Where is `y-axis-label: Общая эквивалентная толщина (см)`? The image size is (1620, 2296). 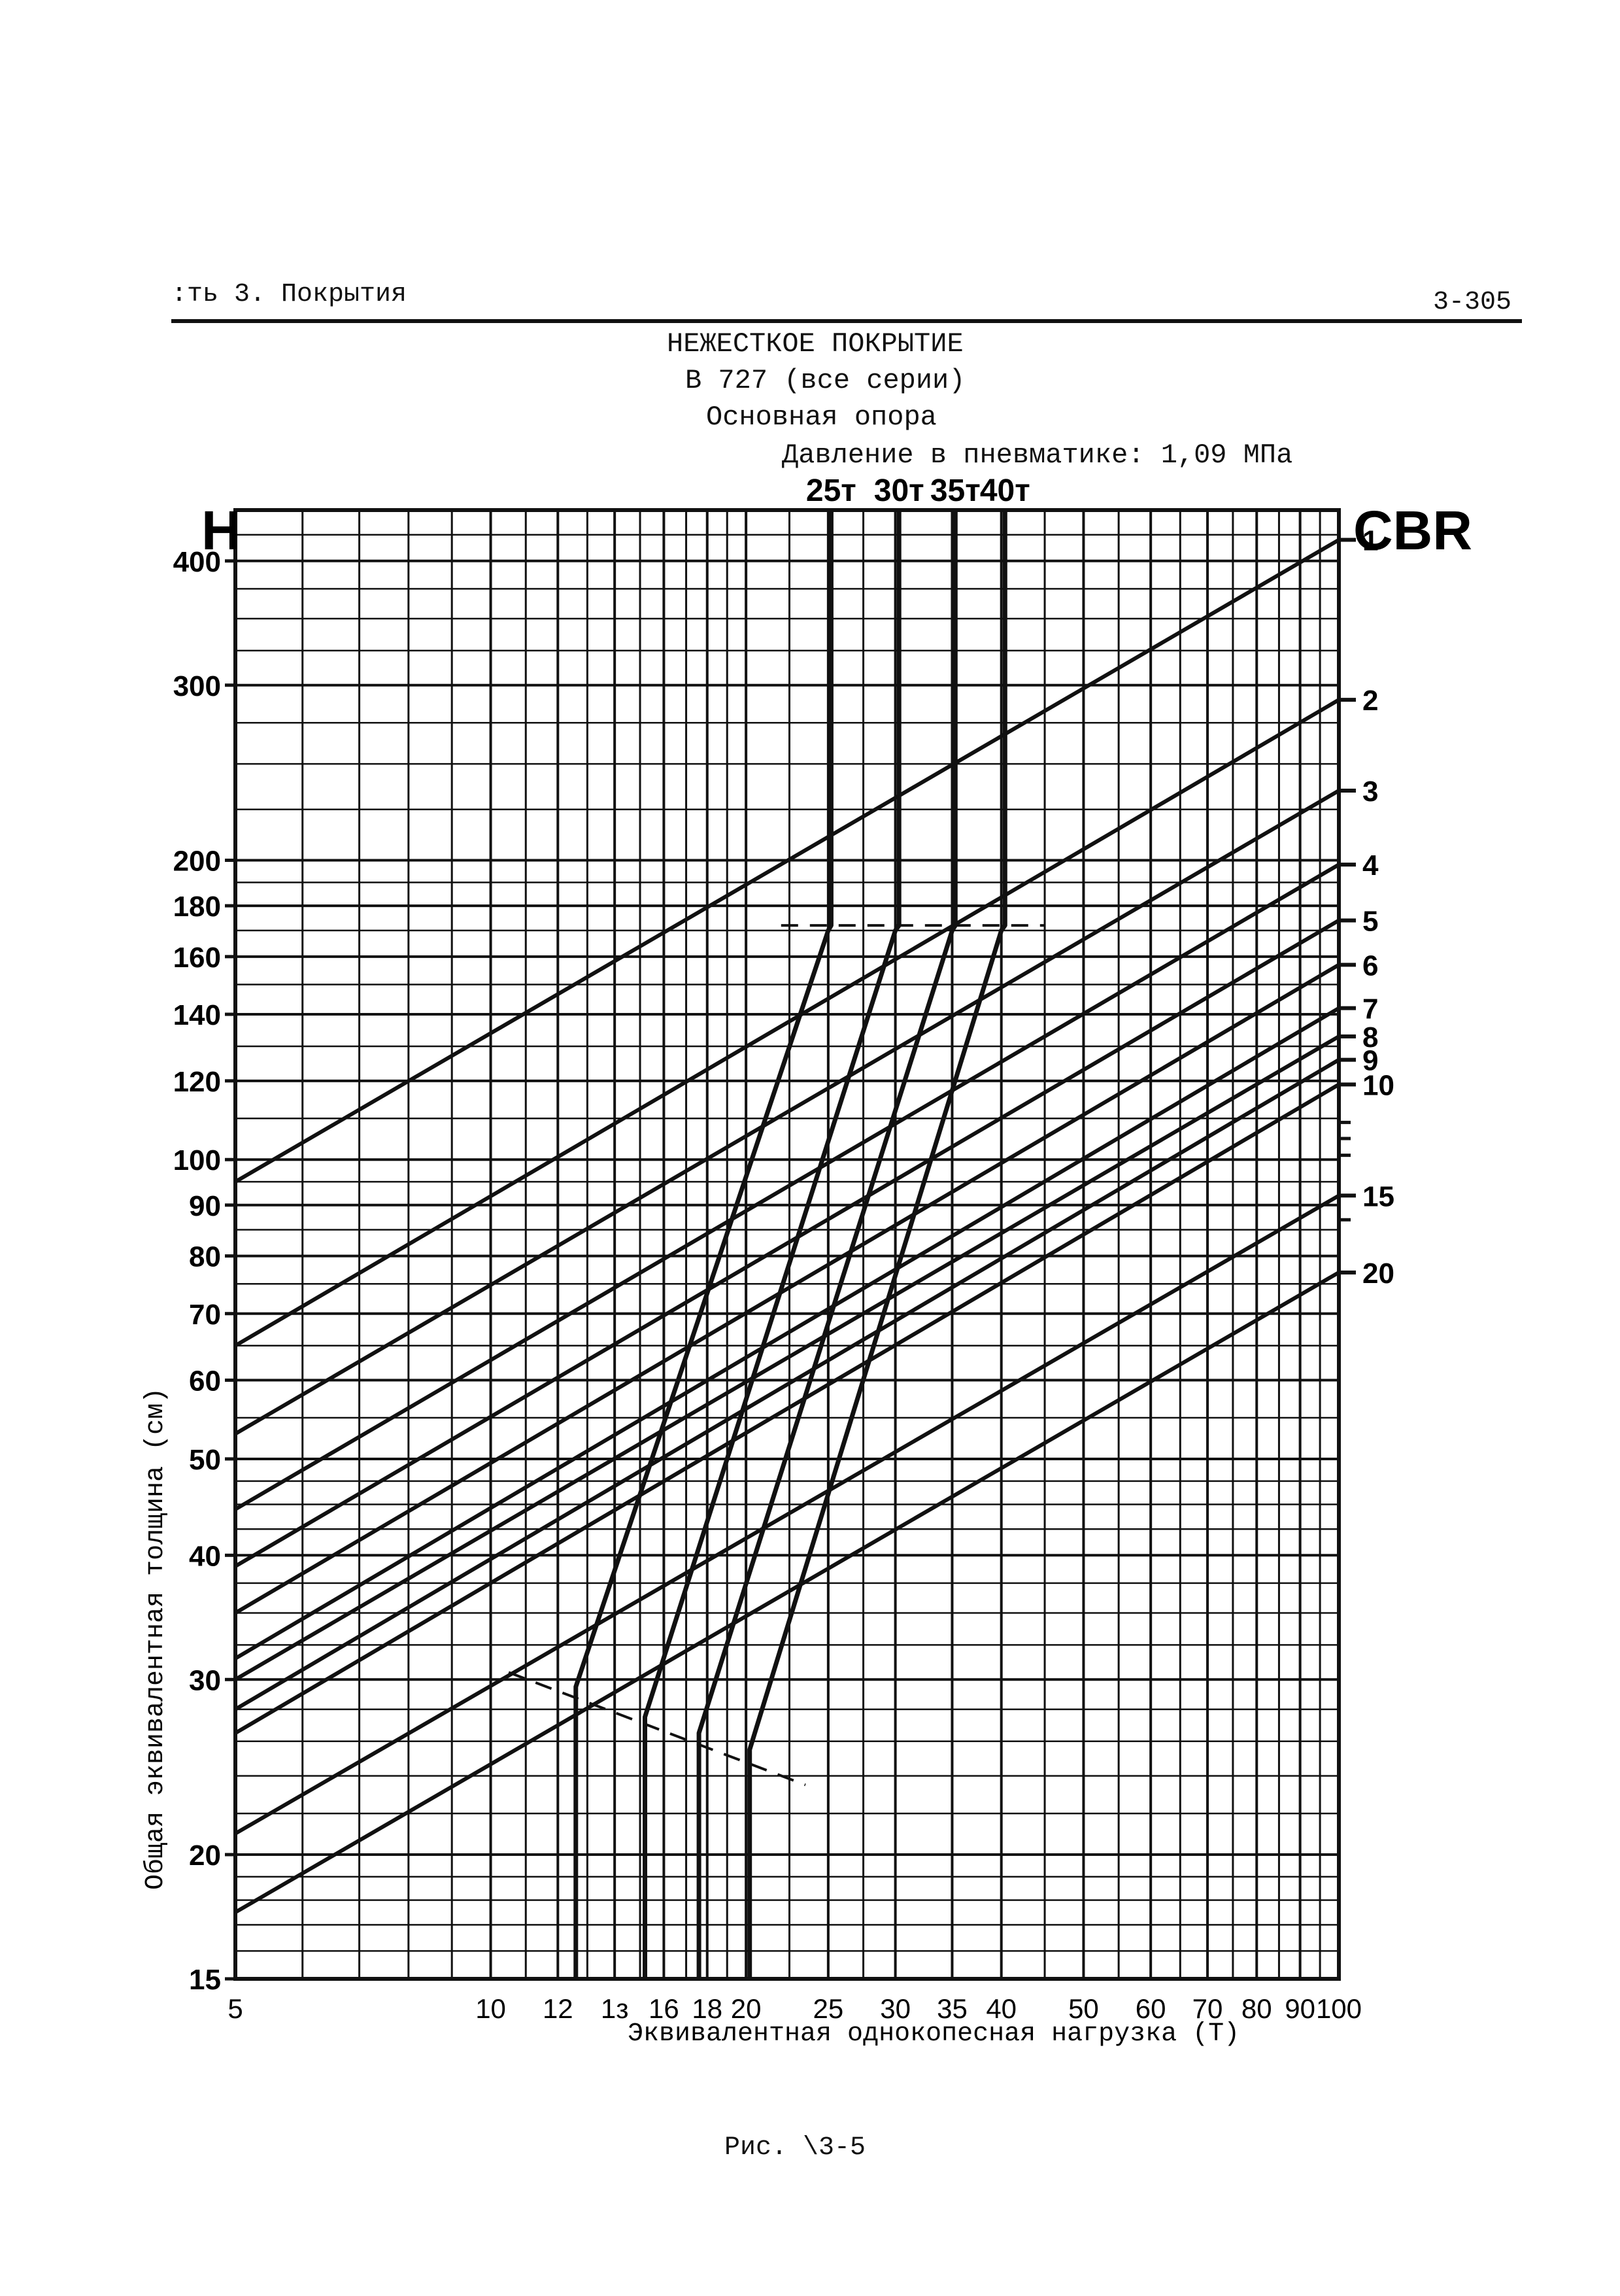 y-axis-label: Общая эквивалентная толщина (см) is located at coordinates (156, 1639).